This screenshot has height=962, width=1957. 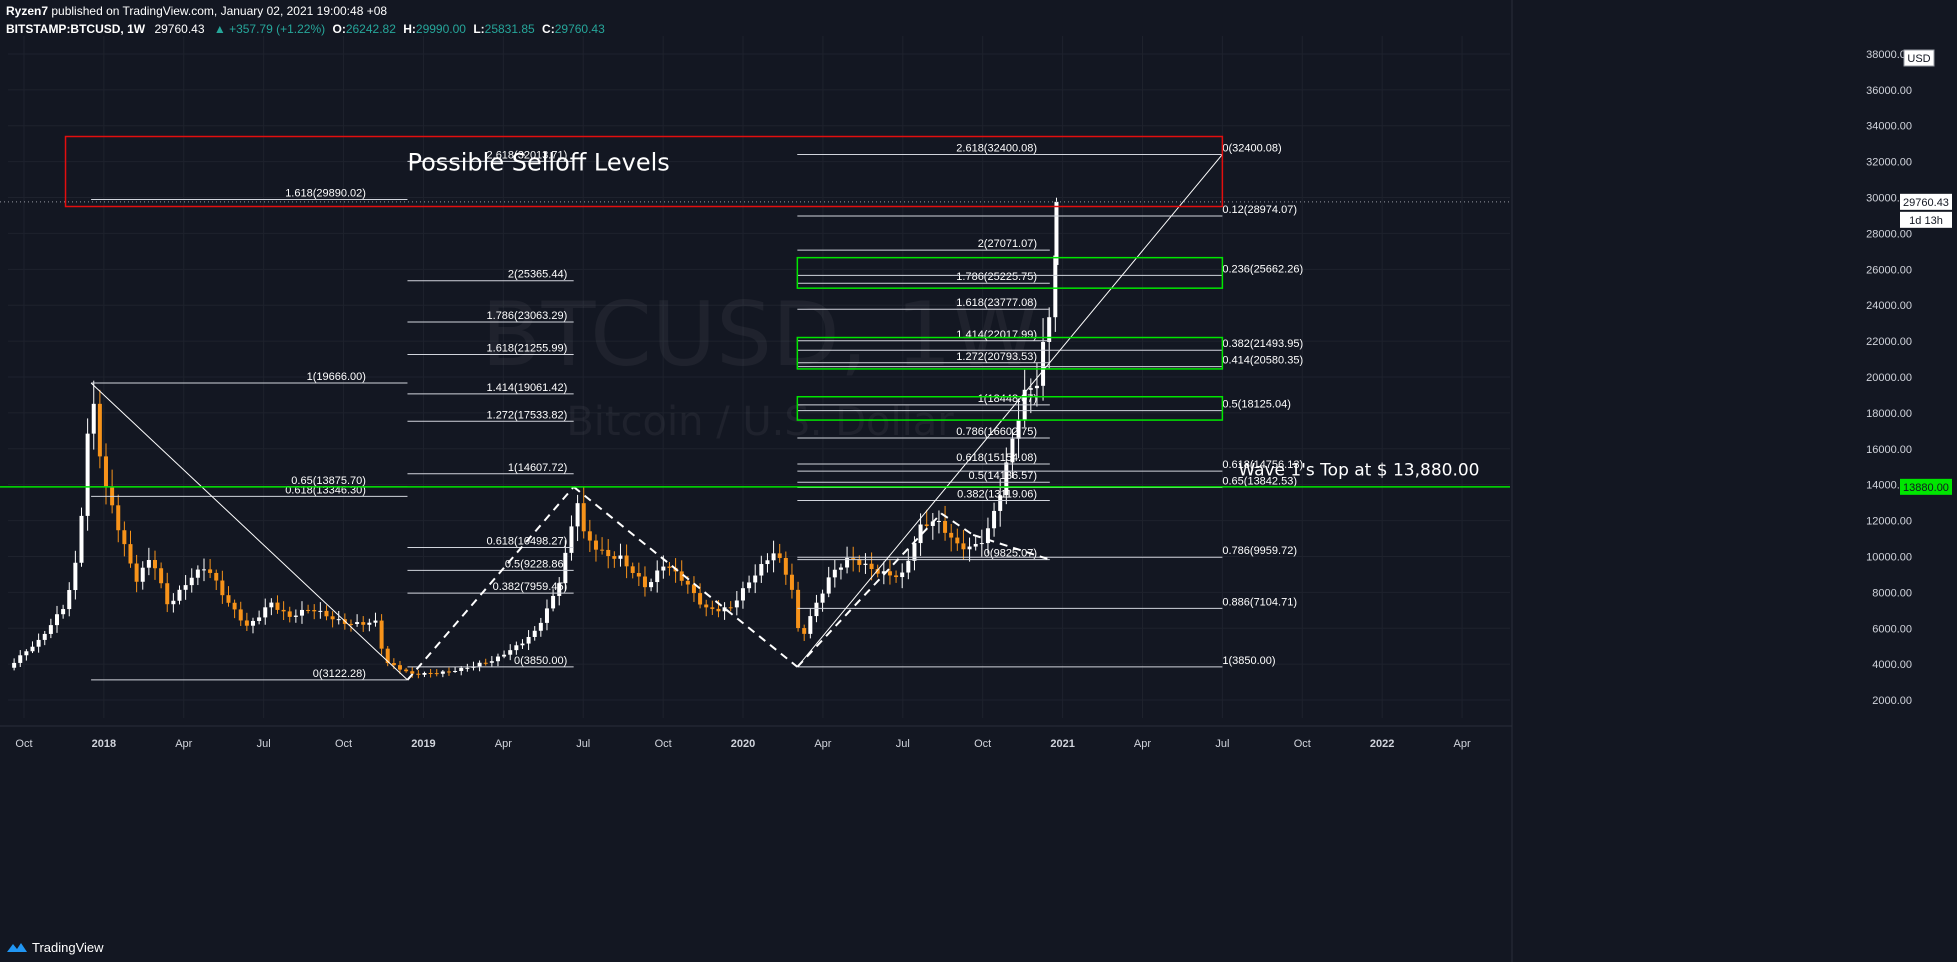 What do you see at coordinates (527, 388) in the screenshot?
I see `fib-level-label: 1.414(19061.42)` at bounding box center [527, 388].